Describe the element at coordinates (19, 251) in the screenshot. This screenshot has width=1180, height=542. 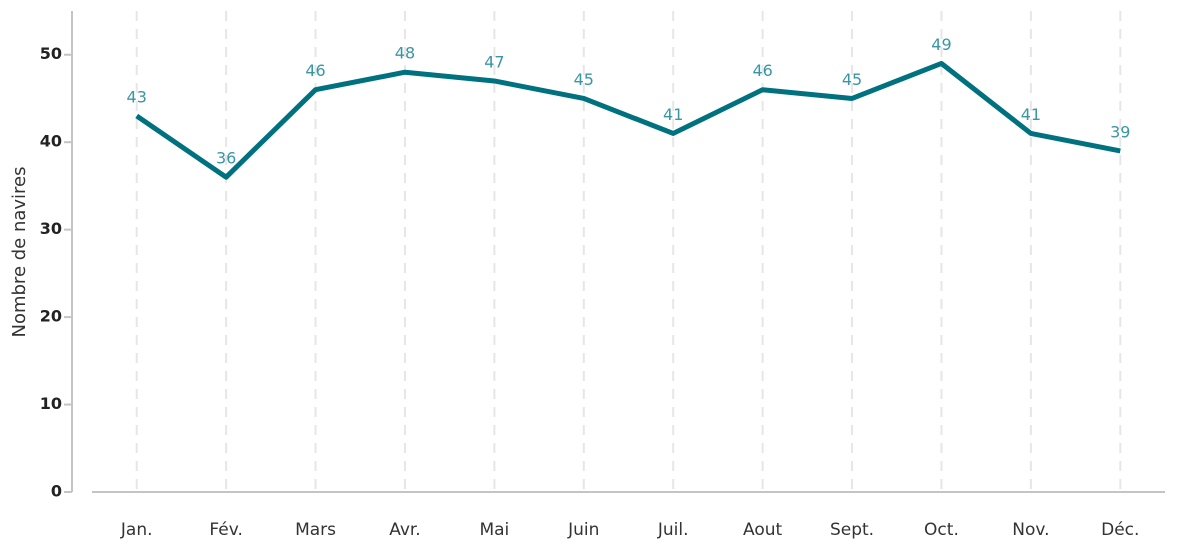
I see `y-axis-label: Nombre de navires` at that location.